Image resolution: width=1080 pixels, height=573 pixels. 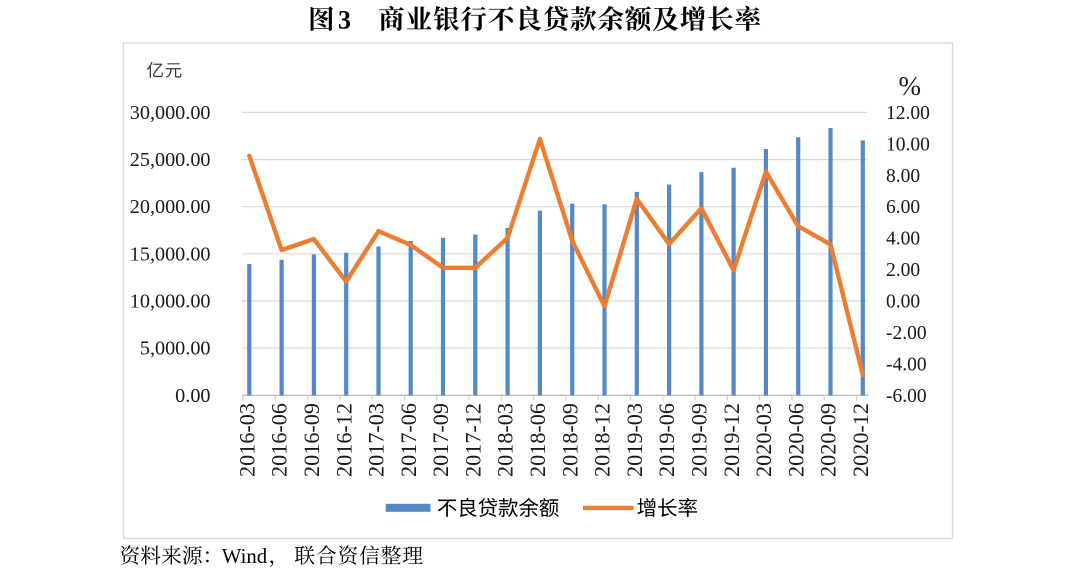 I want to click on svg-text: 2017-06, so click(x=408, y=440).